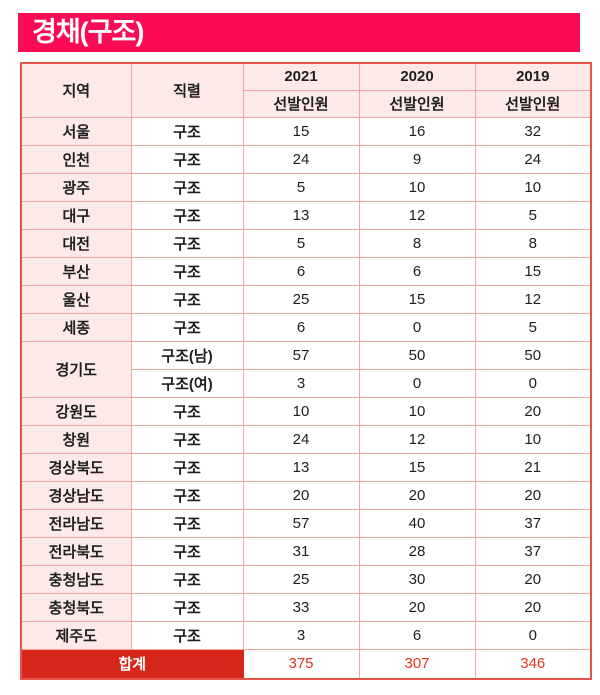 Image resolution: width=600 pixels, height=695 pixels. Describe the element at coordinates (533, 271) in the screenshot. I see `value-cell-2019: 15` at that location.